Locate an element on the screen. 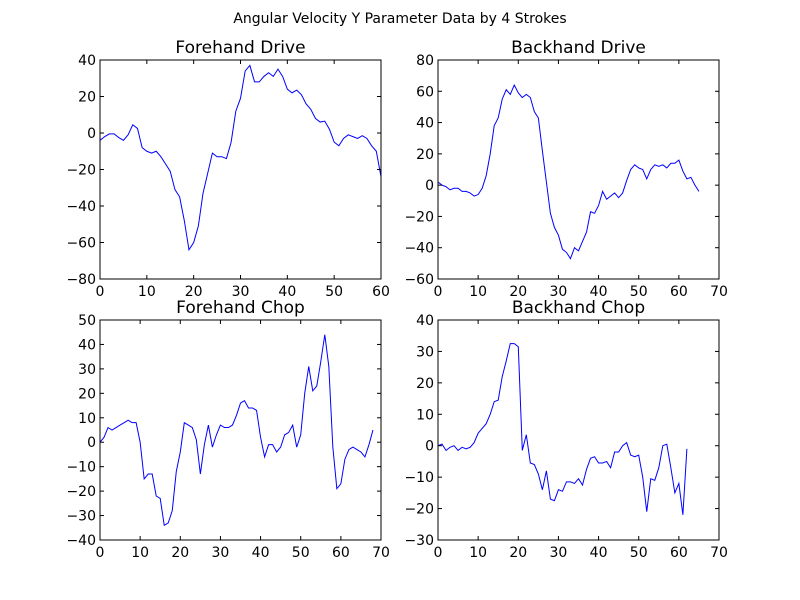 The height and width of the screenshot is (600, 800). panel-forehand-drive-ytick-label: 40 is located at coordinates (87, 61).